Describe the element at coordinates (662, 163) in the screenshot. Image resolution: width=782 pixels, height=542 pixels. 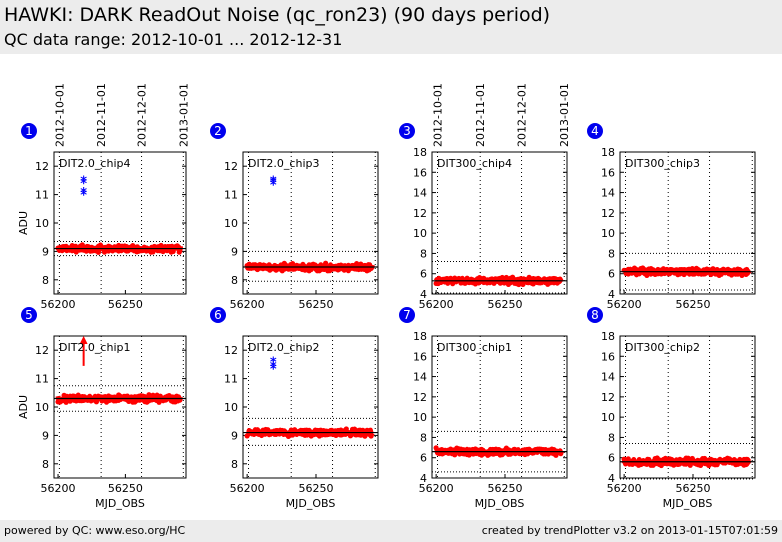
I see `panel-label: DIT300_chip3` at that location.